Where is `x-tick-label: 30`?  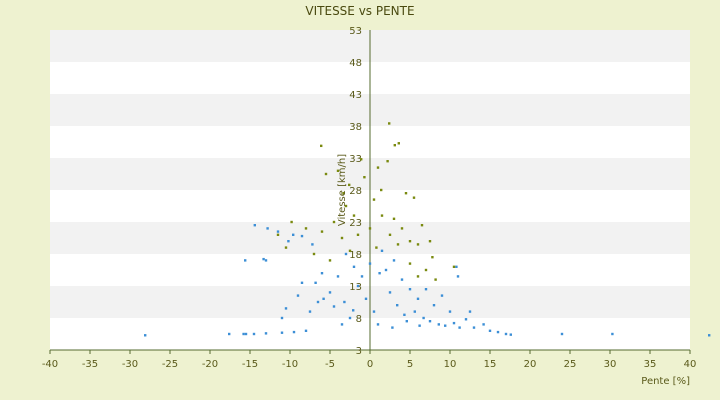
x-tick-label: 30 is located at coordinates (610, 364).